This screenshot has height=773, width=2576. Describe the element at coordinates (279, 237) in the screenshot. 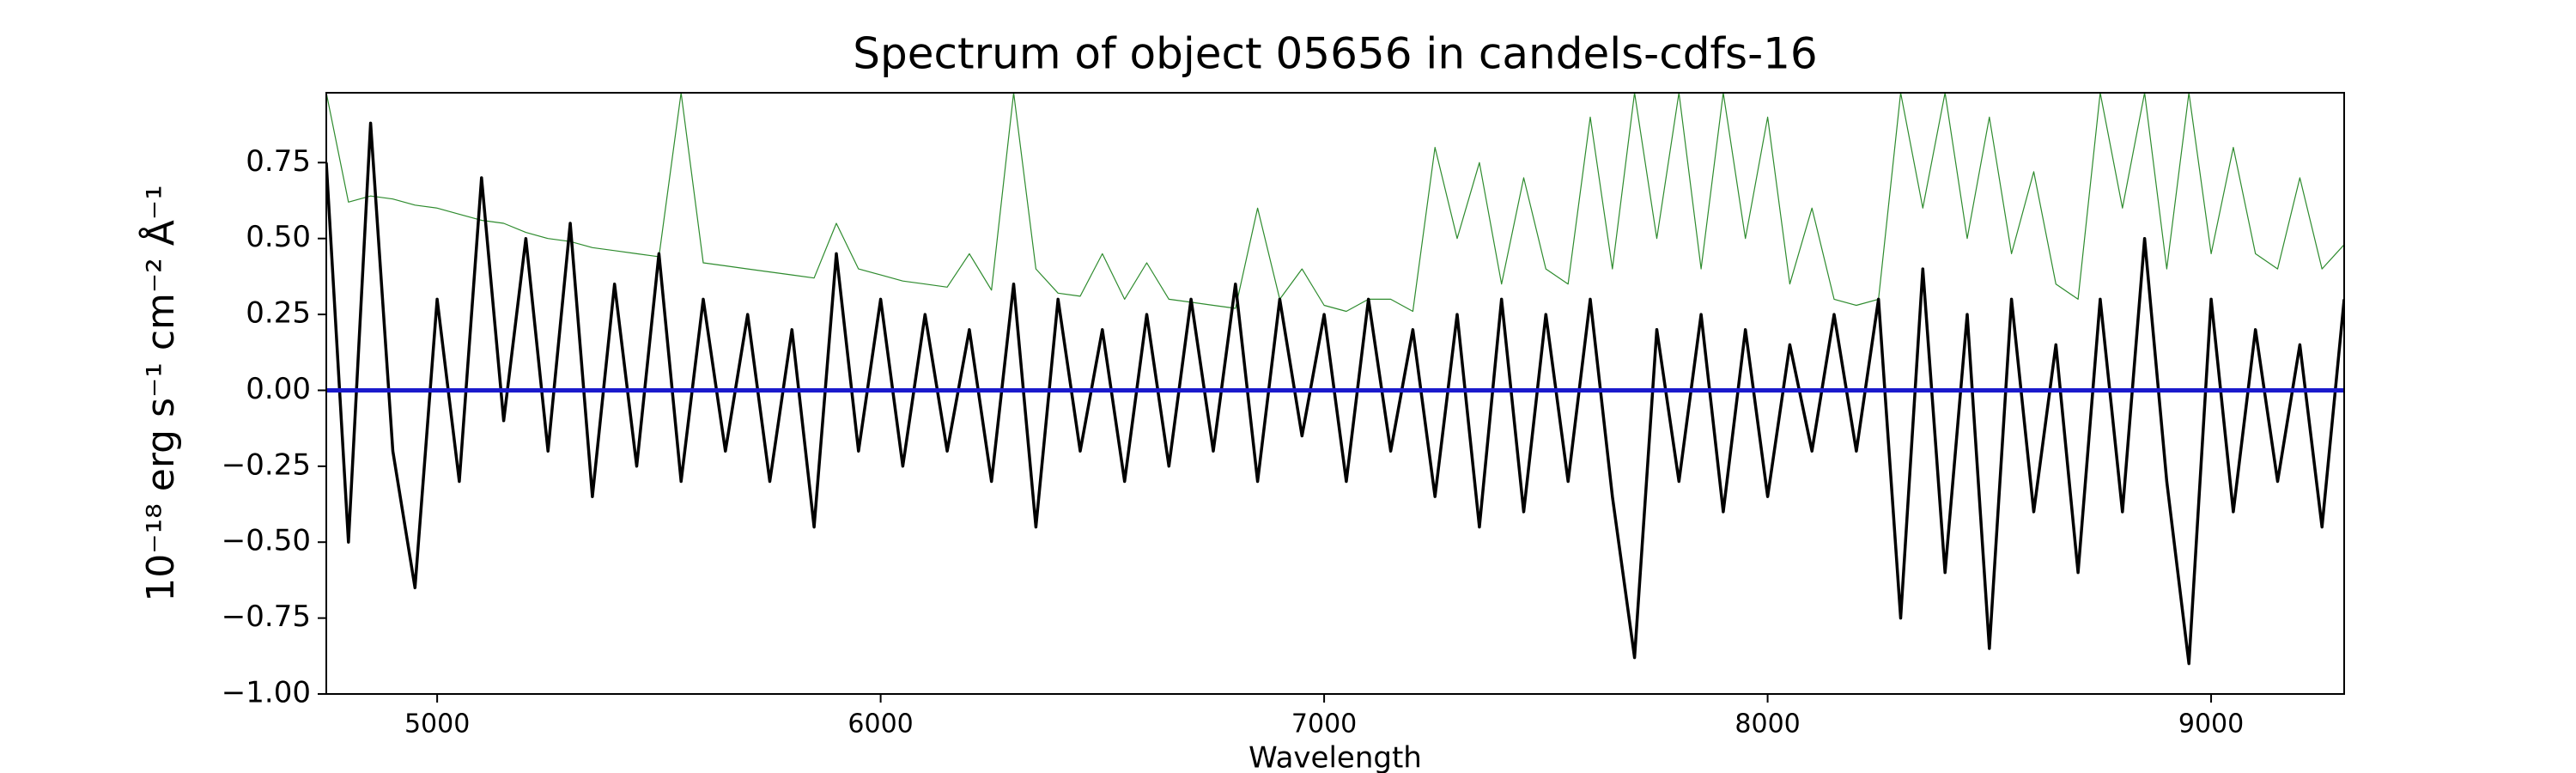

I see `y-tick-label: 0.50` at that location.